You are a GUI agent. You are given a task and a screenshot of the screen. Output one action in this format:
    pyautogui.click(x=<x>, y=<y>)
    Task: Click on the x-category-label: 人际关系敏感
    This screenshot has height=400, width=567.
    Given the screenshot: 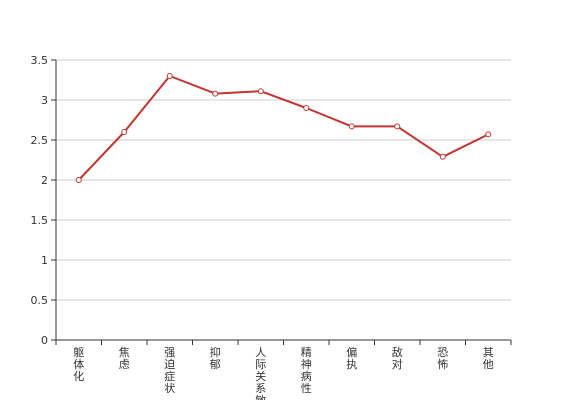 What is the action you would take?
    pyautogui.click(x=260, y=373)
    